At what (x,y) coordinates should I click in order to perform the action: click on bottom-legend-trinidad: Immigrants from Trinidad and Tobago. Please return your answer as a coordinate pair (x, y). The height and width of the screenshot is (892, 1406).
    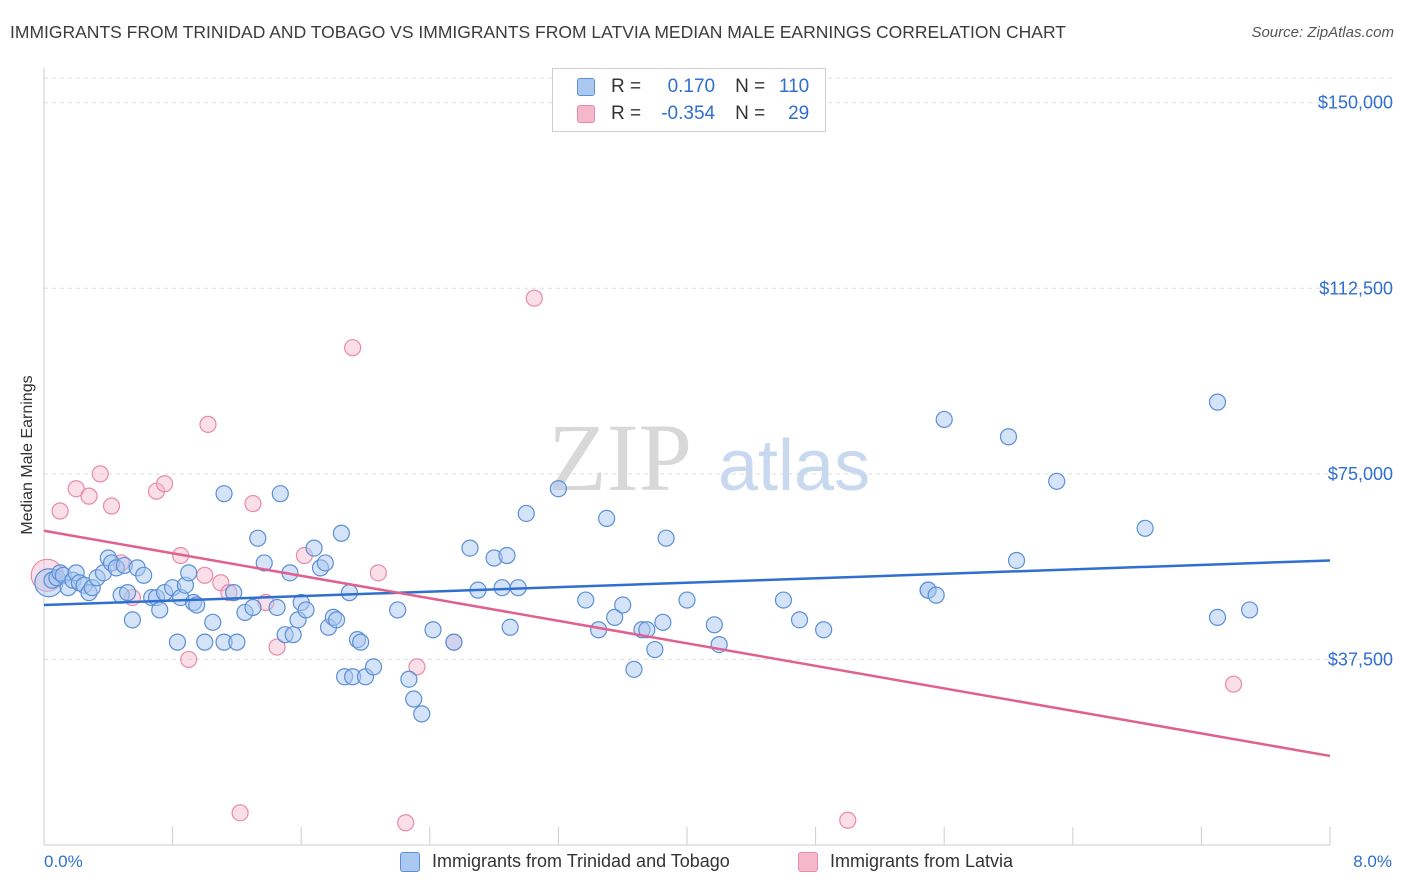
    Looking at the image, I should click on (565, 861).